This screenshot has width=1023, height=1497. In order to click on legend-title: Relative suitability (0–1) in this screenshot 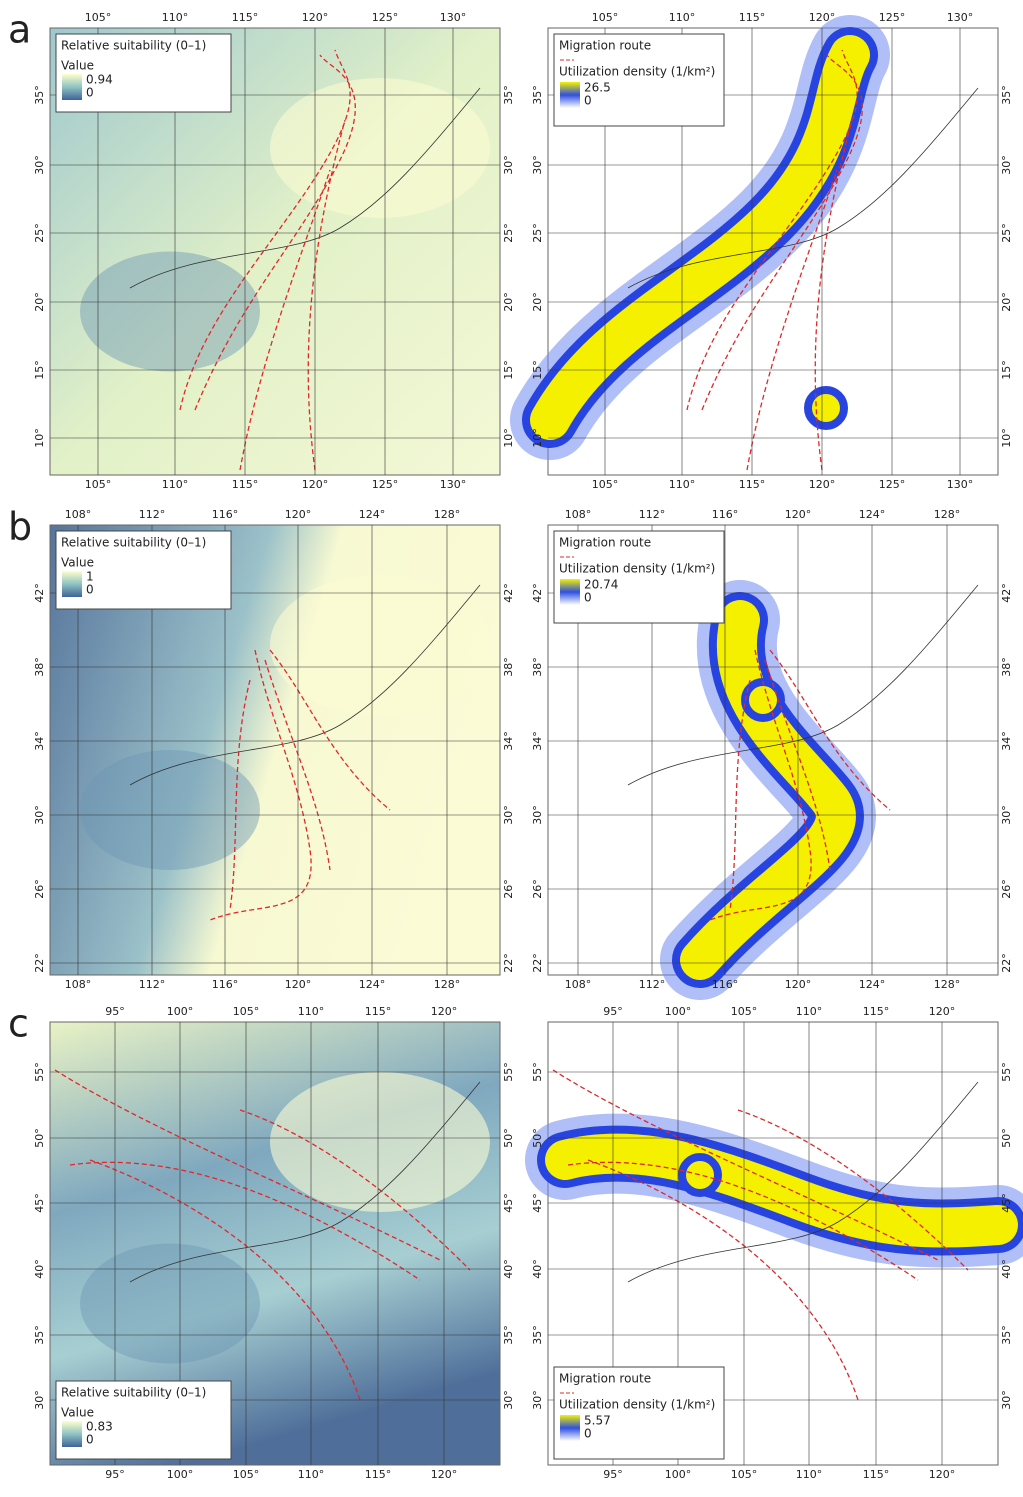, I will do `click(133, 1393)`.